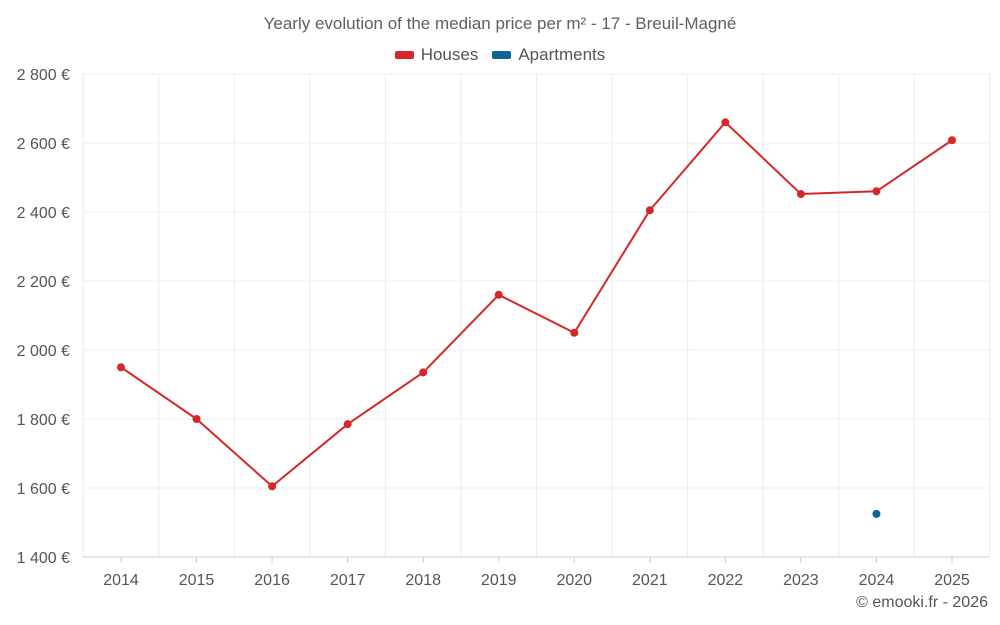 The width and height of the screenshot is (1000, 625). What do you see at coordinates (801, 580) in the screenshot?
I see `x-tick-label: 2023` at bounding box center [801, 580].